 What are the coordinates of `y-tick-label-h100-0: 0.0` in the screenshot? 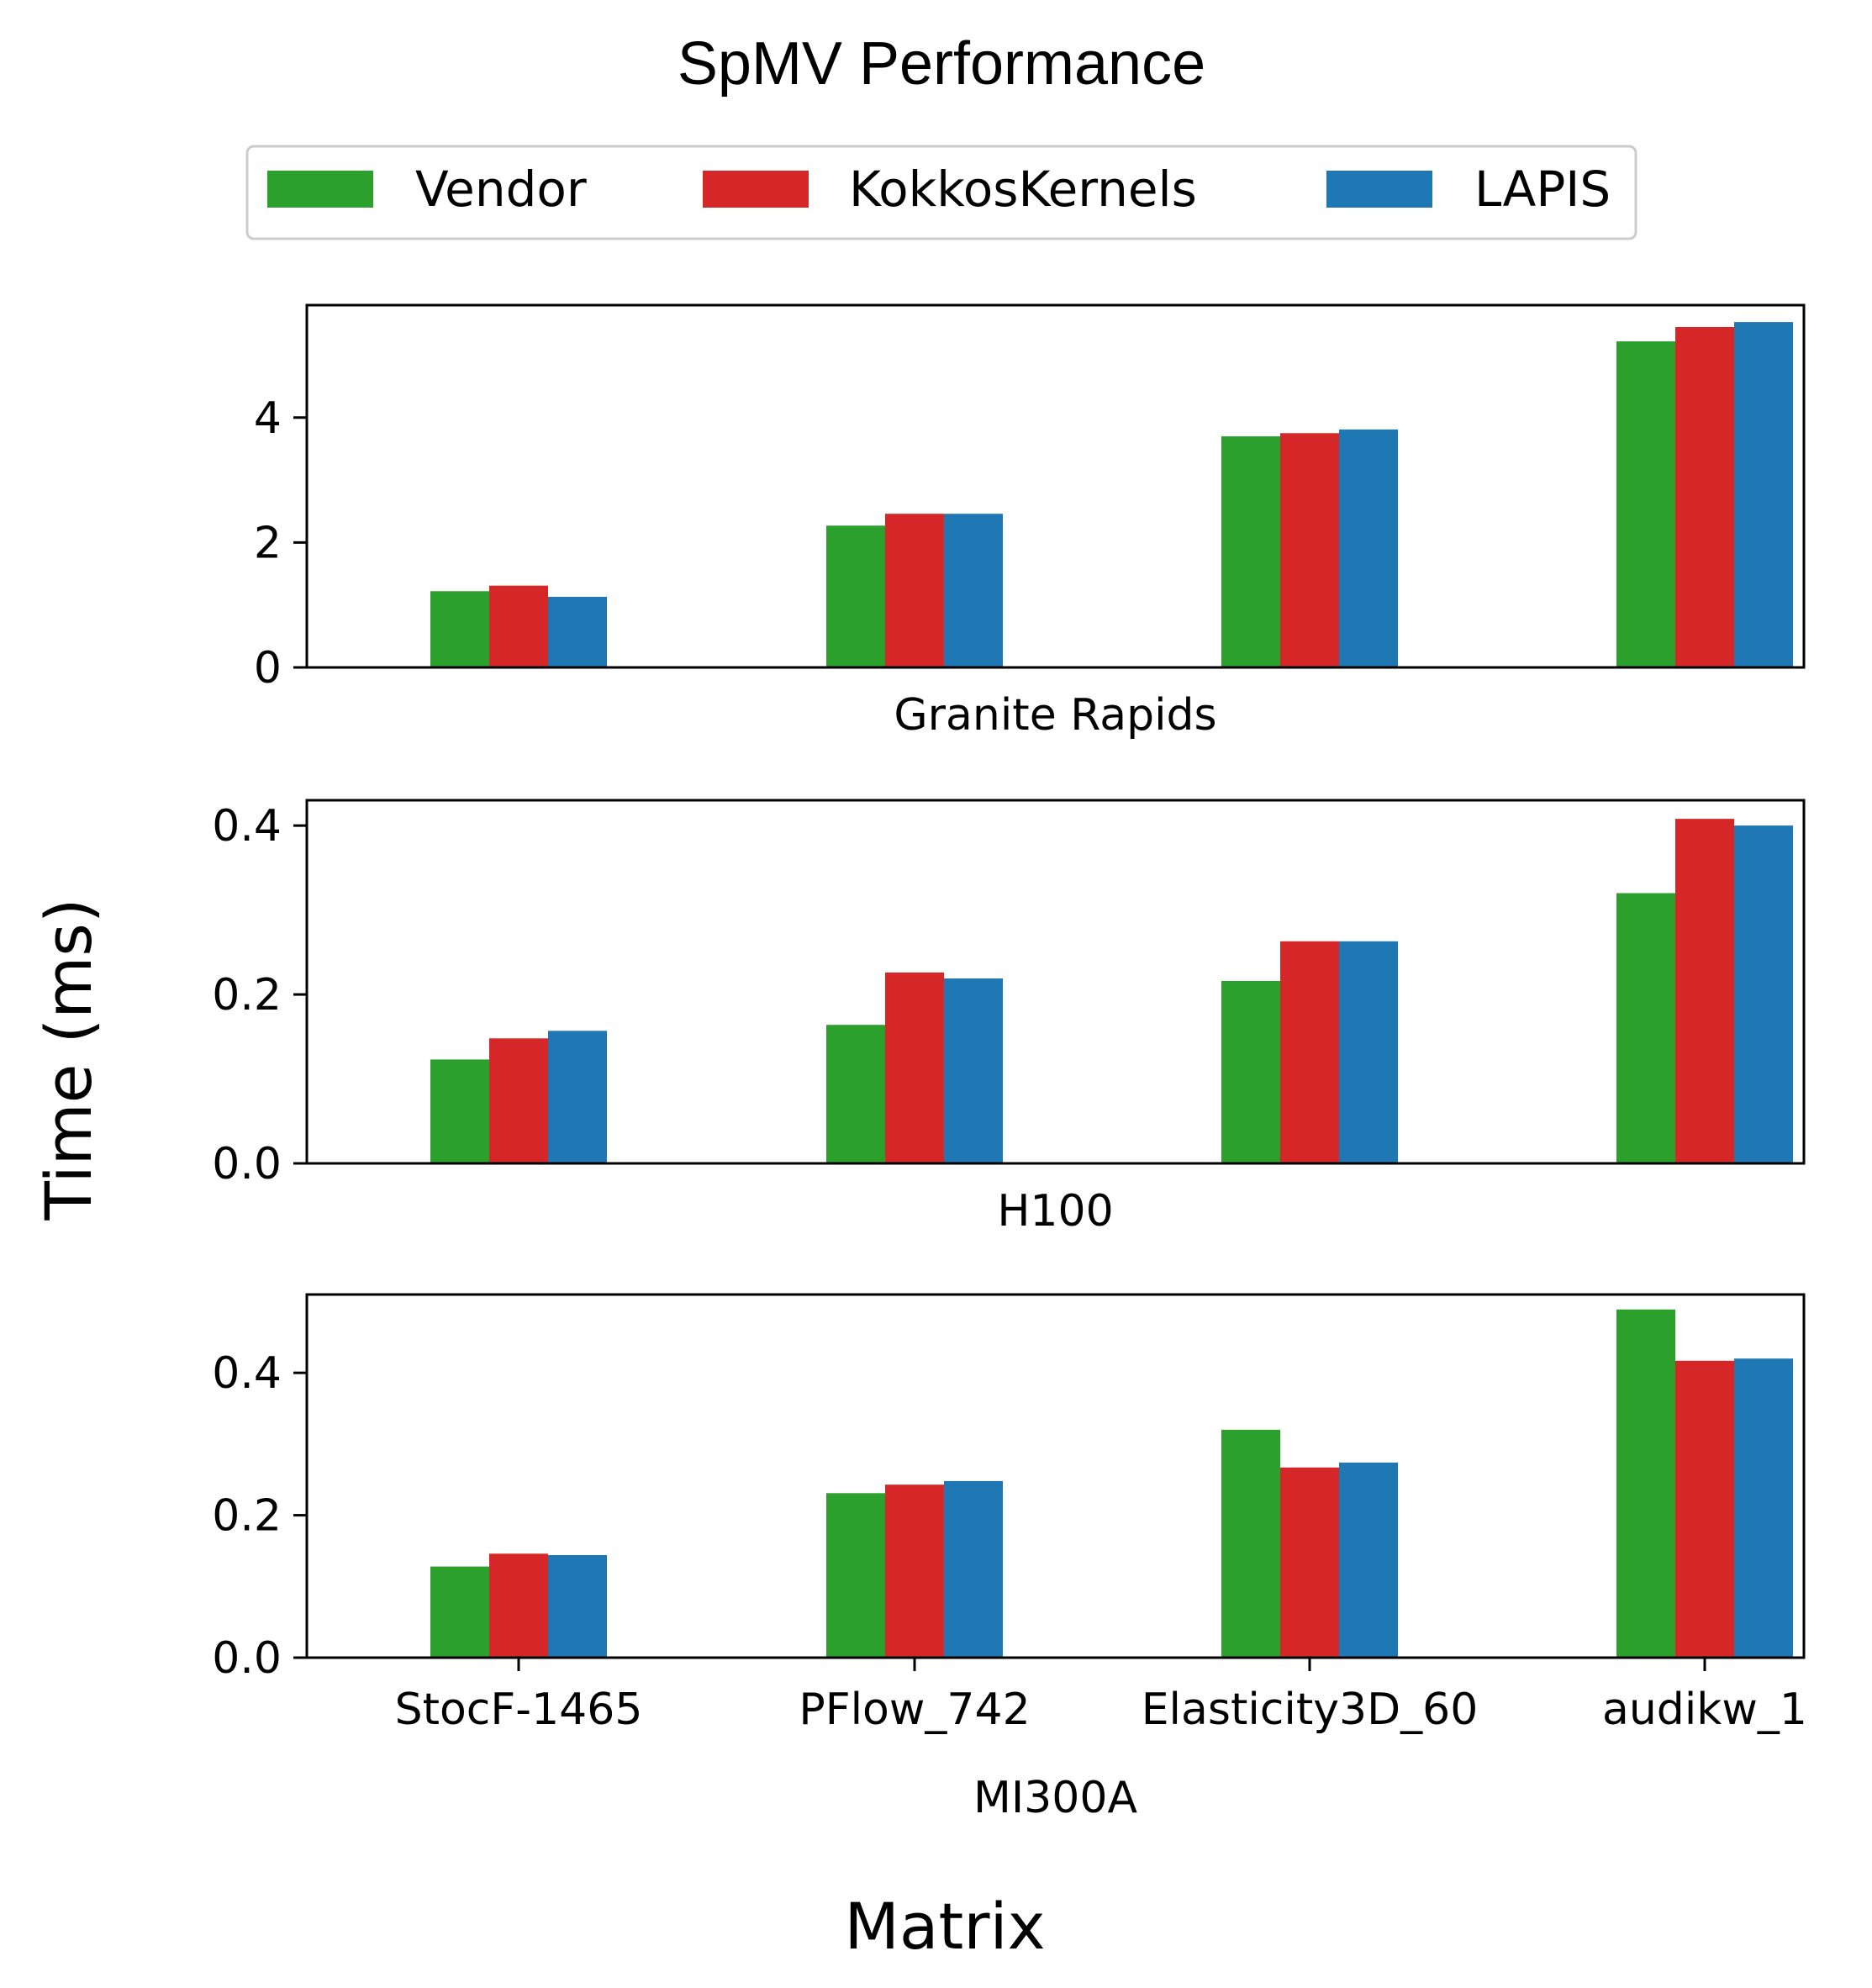 It's located at (247, 1164).